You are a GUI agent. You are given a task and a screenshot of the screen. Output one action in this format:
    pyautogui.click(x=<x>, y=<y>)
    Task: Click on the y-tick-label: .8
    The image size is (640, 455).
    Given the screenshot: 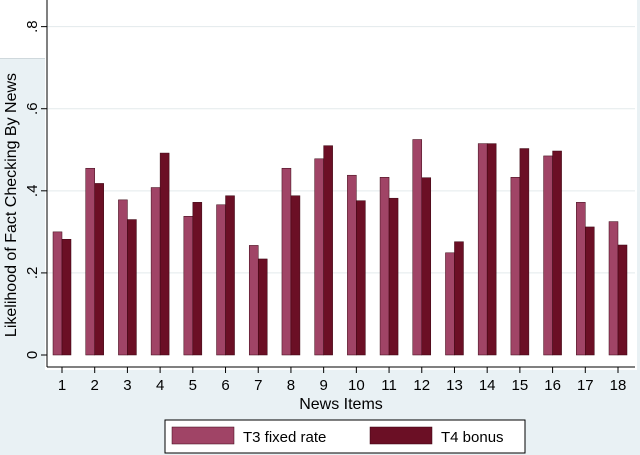 What is the action you would take?
    pyautogui.click(x=32, y=26)
    